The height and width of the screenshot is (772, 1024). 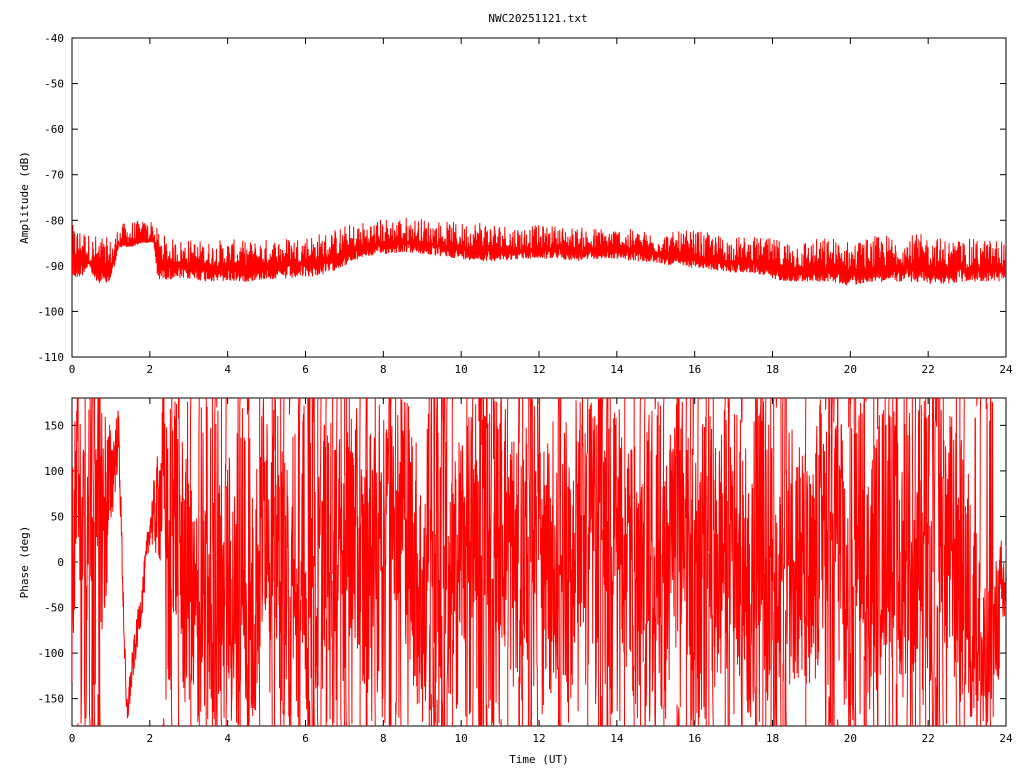 What do you see at coordinates (383, 369) in the screenshot?
I see `amp-xtick-label: 8` at bounding box center [383, 369].